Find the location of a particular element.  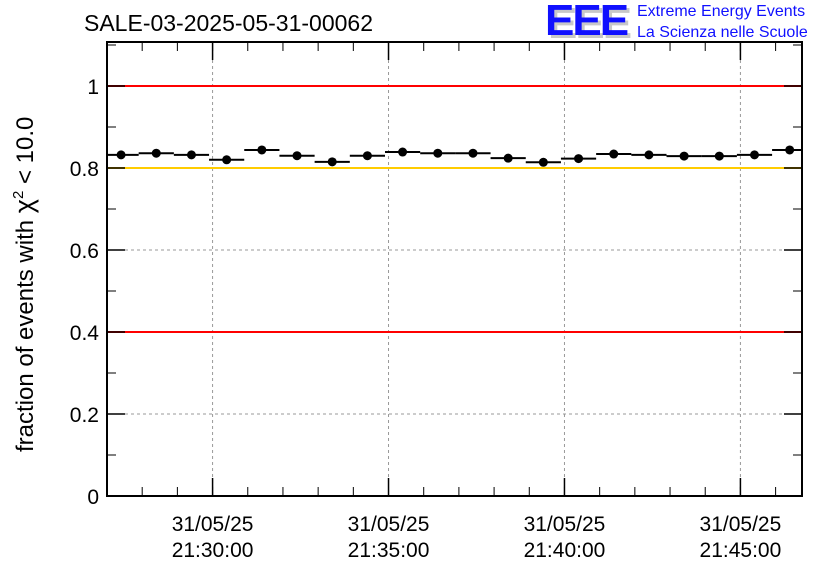

y-axis-label: fraction of events with χ2 < 10.0 is located at coordinates (24, 284).